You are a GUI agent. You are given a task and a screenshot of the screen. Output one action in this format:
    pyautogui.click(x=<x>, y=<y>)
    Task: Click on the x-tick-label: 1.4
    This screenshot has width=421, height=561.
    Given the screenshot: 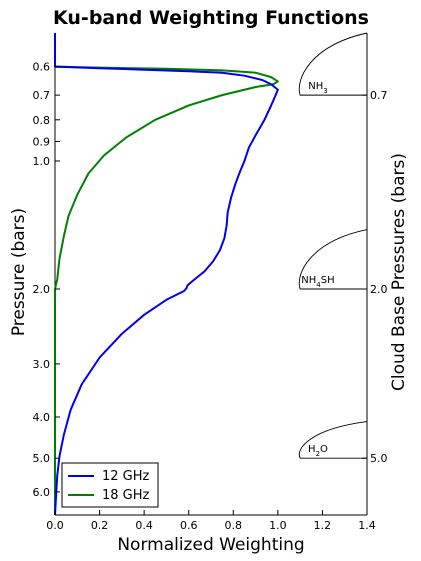 What is the action you would take?
    pyautogui.click(x=367, y=525)
    